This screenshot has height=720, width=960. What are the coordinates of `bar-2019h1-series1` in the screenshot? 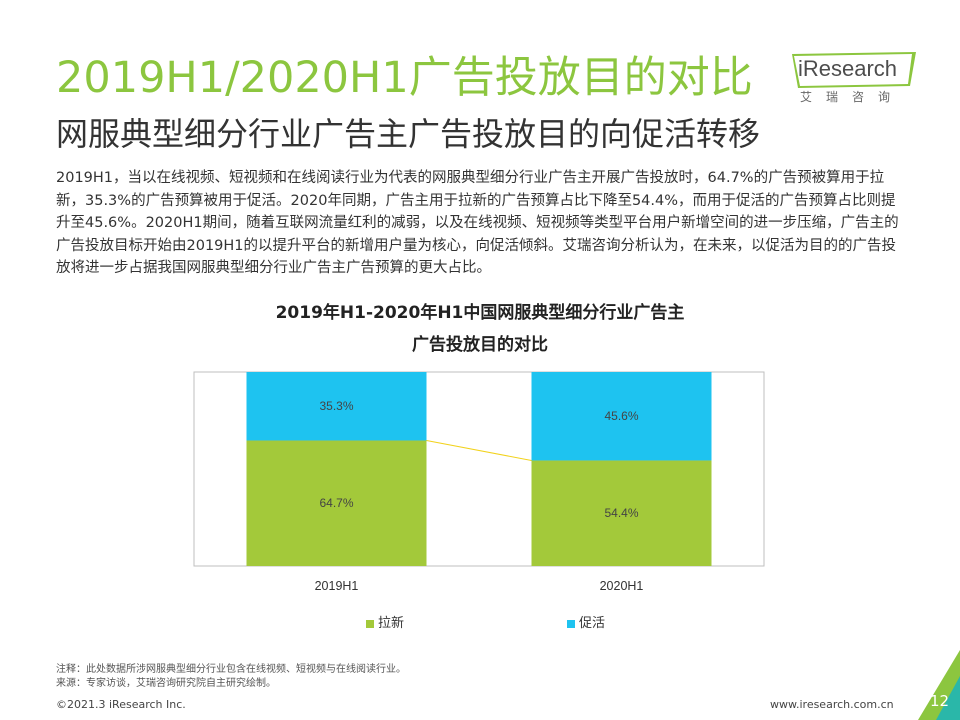 It's located at (336, 406).